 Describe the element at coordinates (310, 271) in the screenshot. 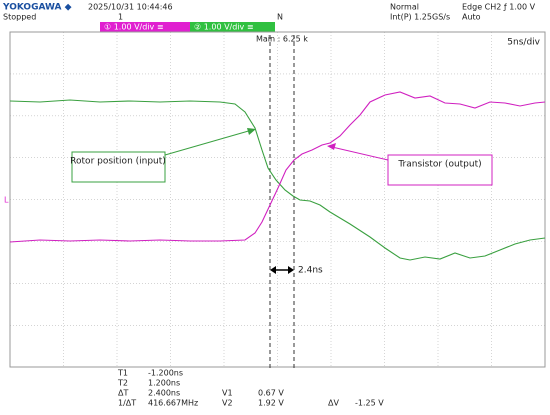

I see `span-label: 2.4ns` at that location.